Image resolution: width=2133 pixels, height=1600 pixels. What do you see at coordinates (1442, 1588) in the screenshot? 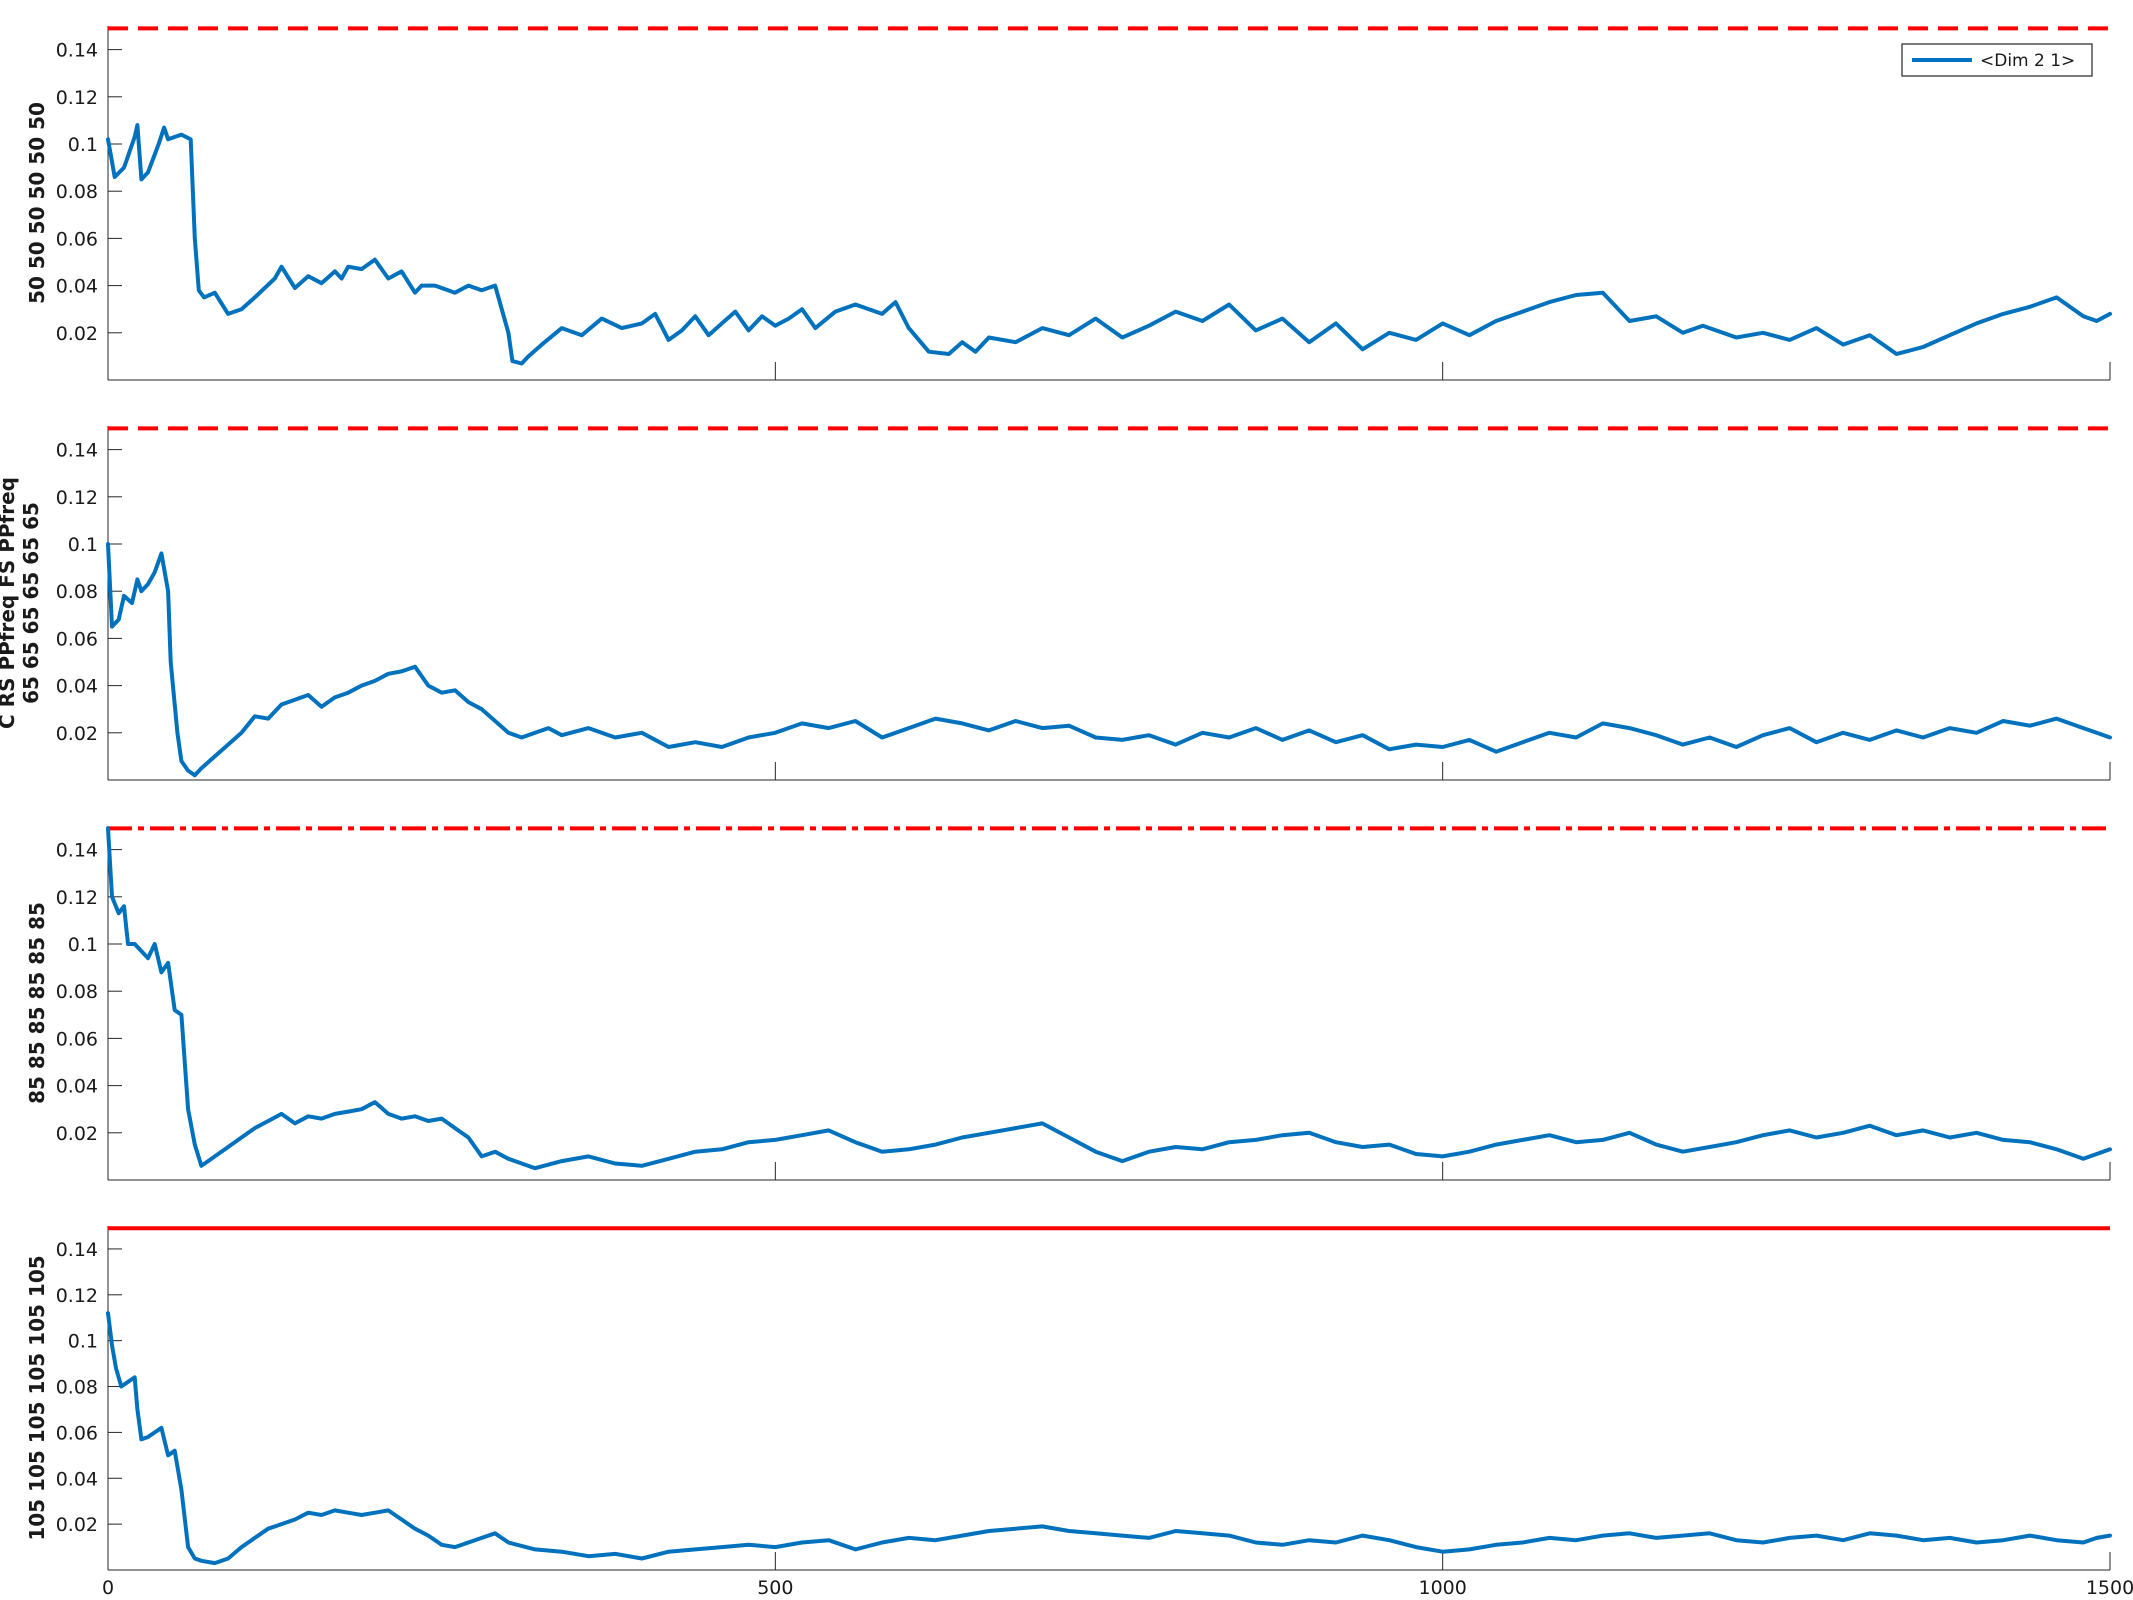
I see `x-tick-label: 1000` at bounding box center [1442, 1588].